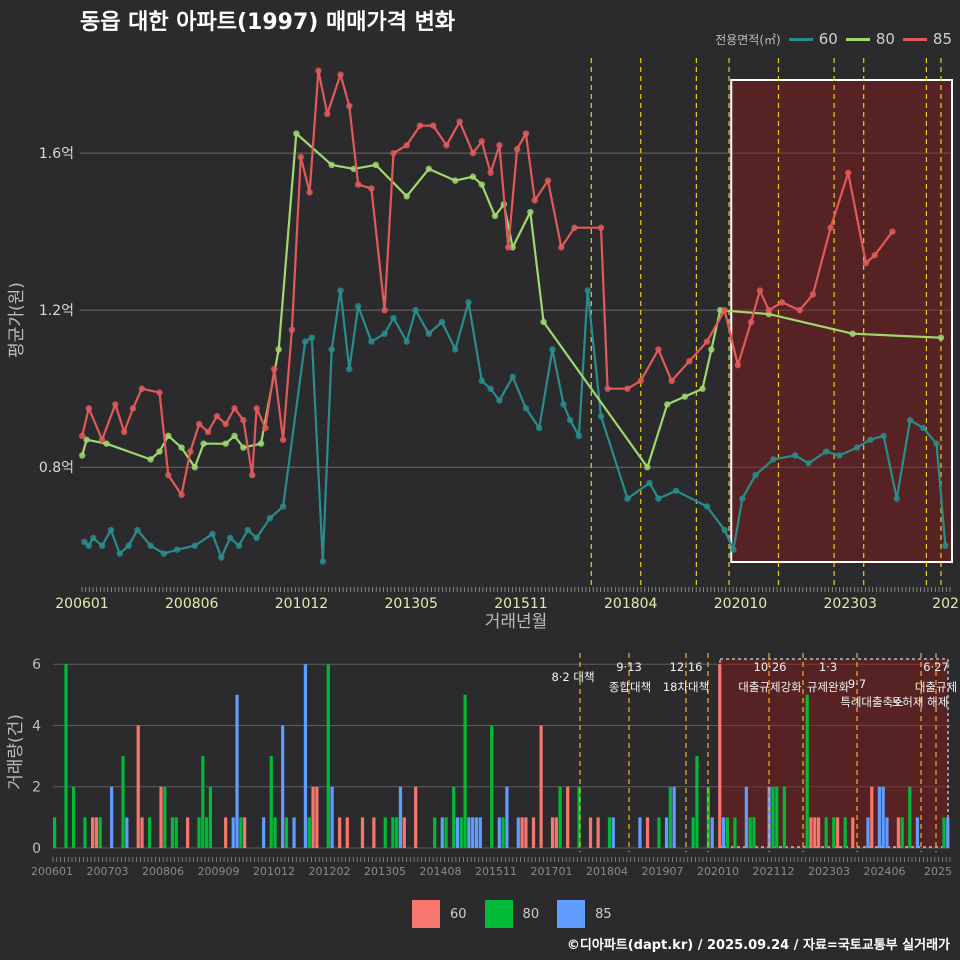 This screenshot has height=960, width=960. Describe the element at coordinates (748, 39) in the screenshot. I see `legend-title: 전용면적(㎡)` at that location.